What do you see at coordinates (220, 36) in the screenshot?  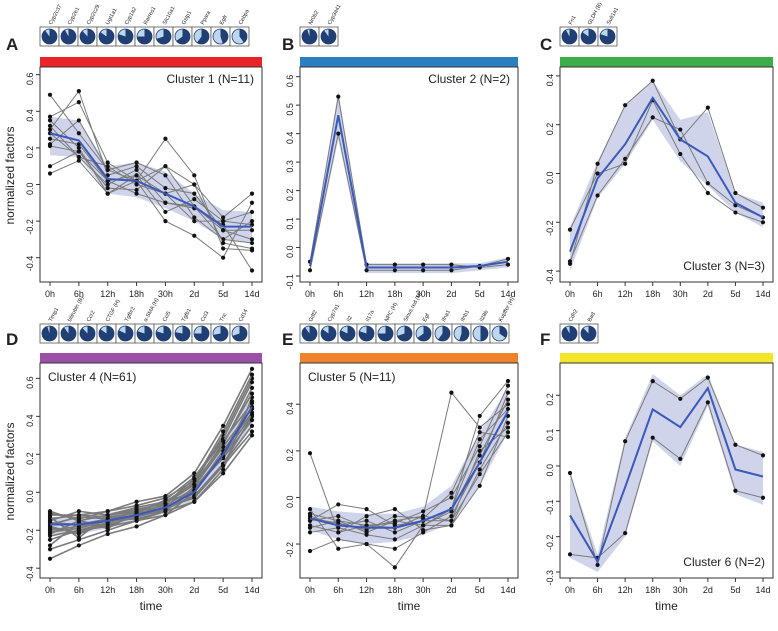 I see `gene-icon-egfr` at bounding box center [220, 36].